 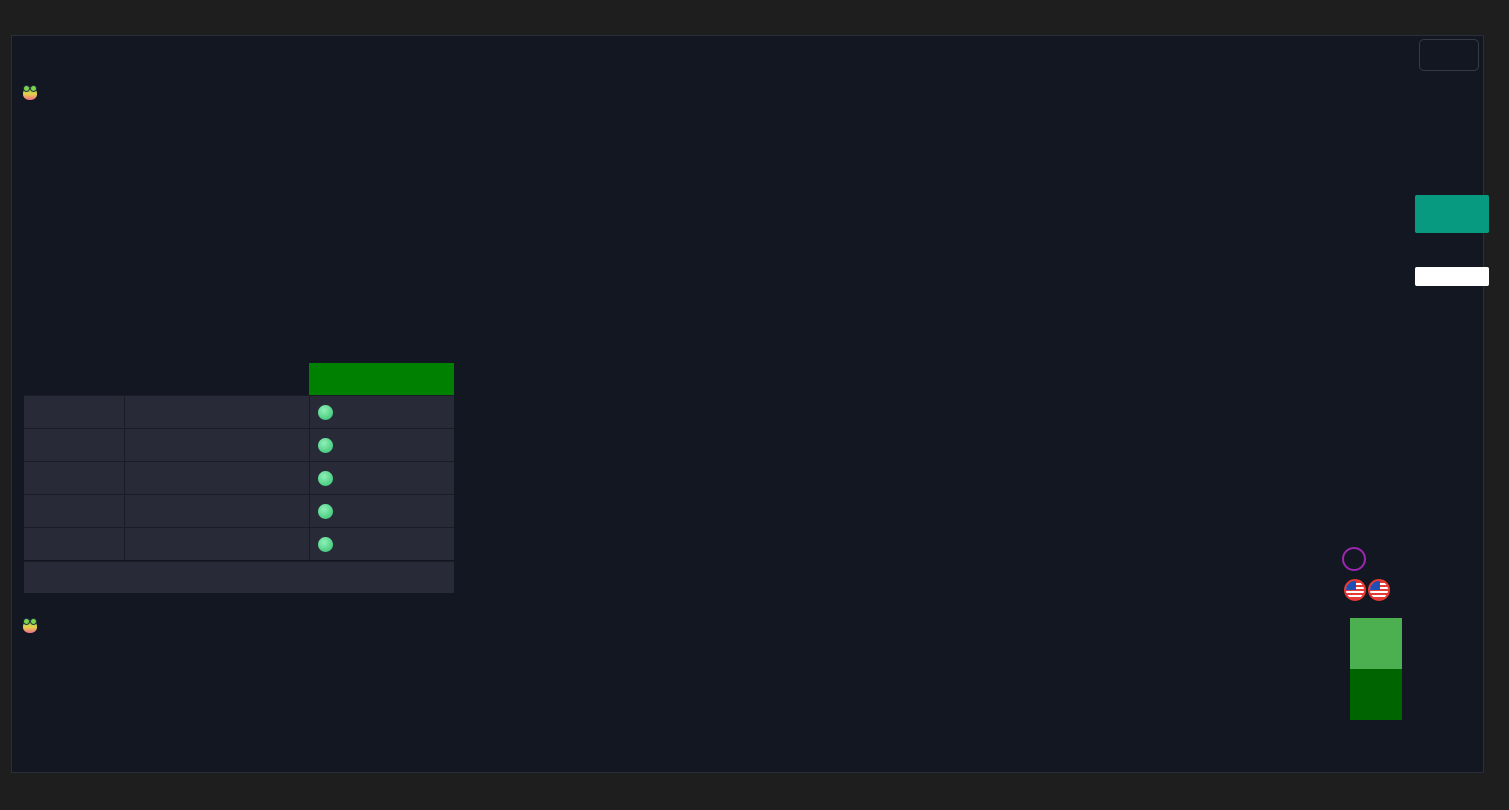 I want to click on adx-value-badge, so click(x=1376, y=694).